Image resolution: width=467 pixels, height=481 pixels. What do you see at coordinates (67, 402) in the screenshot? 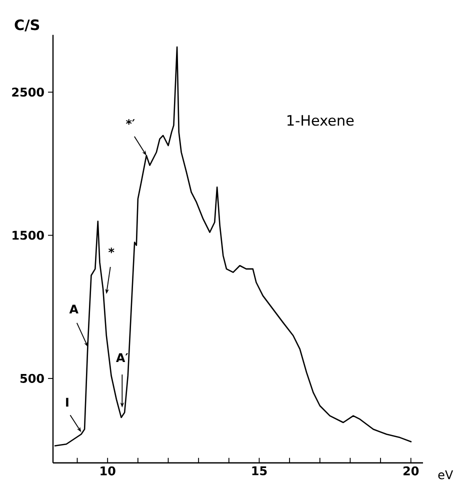
I see `annotation: I` at bounding box center [67, 402].